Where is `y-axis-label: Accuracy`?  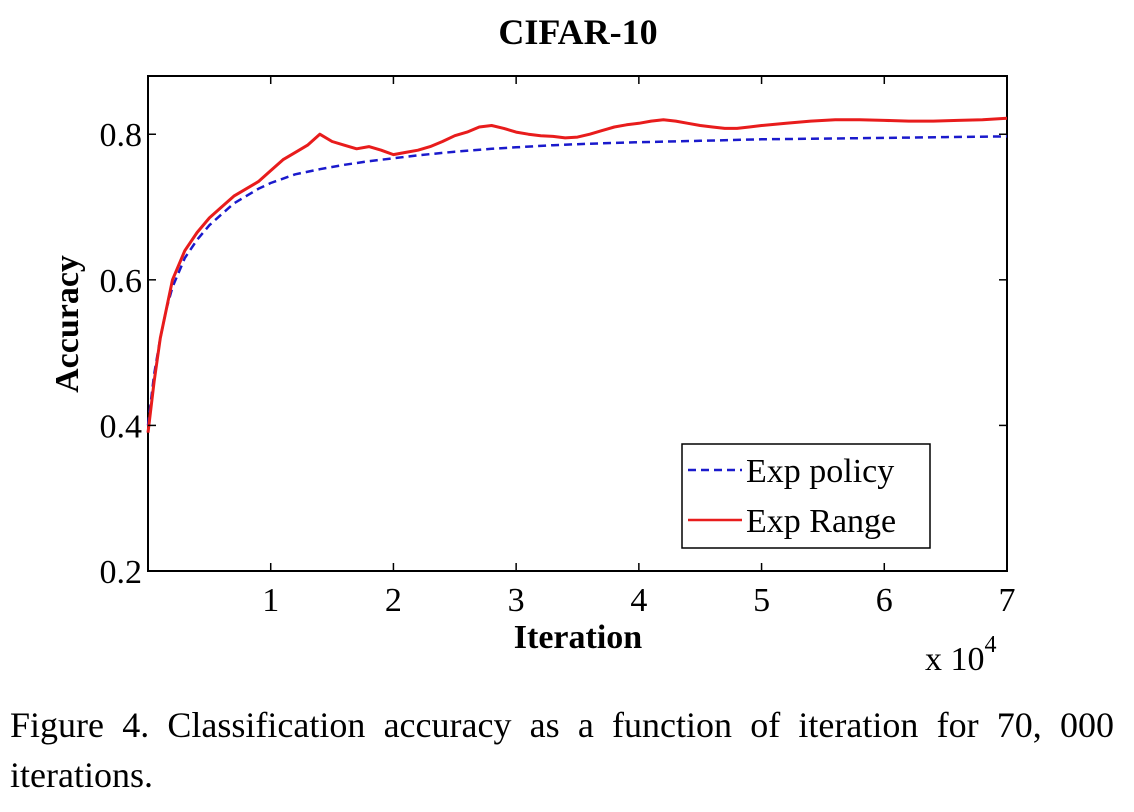 y-axis-label: Accuracy is located at coordinates (67, 324).